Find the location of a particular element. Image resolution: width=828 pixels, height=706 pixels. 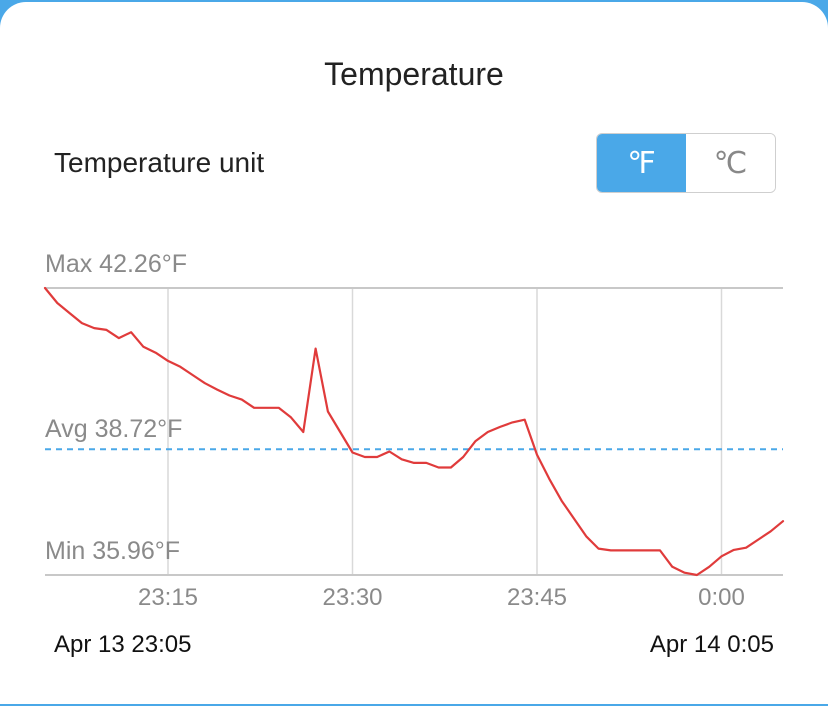

page-title: Temperature is located at coordinates (414, 74).